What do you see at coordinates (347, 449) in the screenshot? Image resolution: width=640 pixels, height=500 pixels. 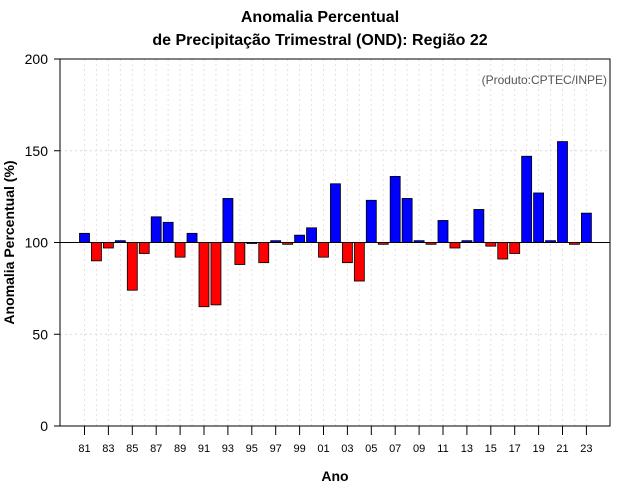 I see `x-tick-label: 03` at bounding box center [347, 449].